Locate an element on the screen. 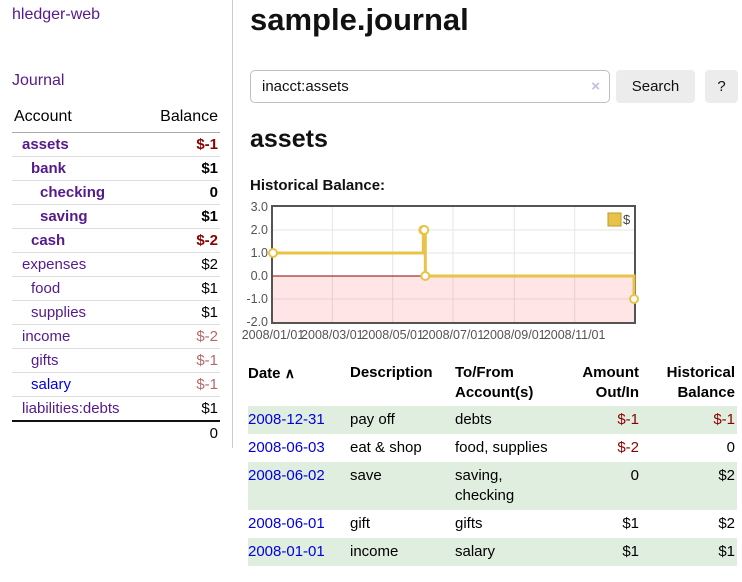 The image size is (742, 582). account-row: liabilities:debts $1 is located at coordinates (116, 409).